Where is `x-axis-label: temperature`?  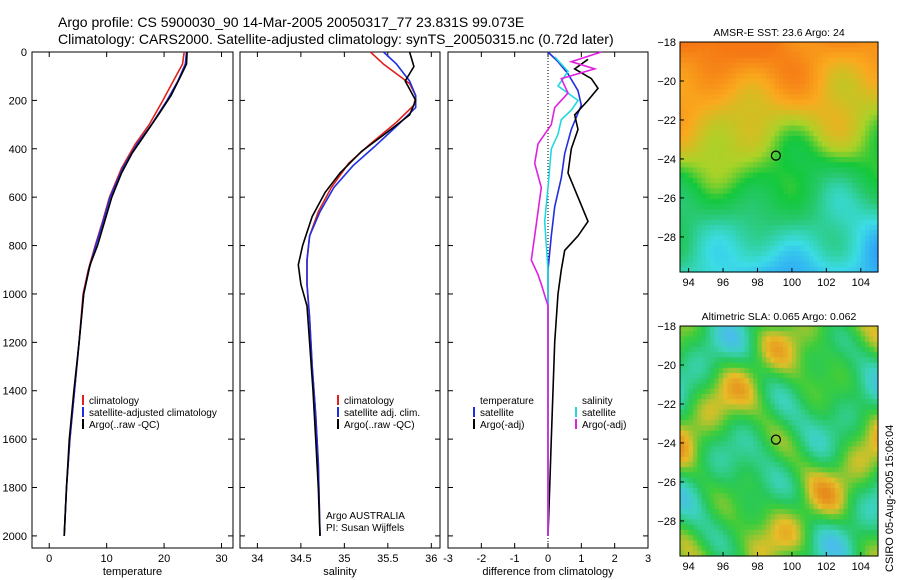
x-axis-label: temperature is located at coordinates (132, 572).